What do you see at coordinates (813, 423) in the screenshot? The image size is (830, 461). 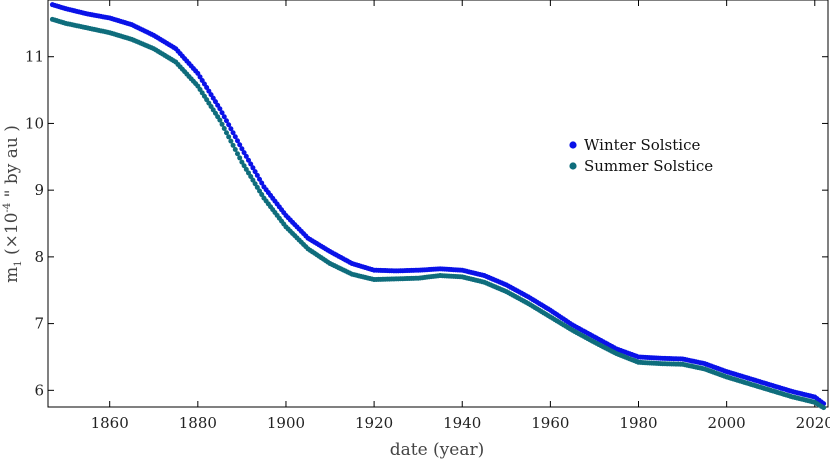 I see `x-tick-label: 2020` at bounding box center [813, 423].